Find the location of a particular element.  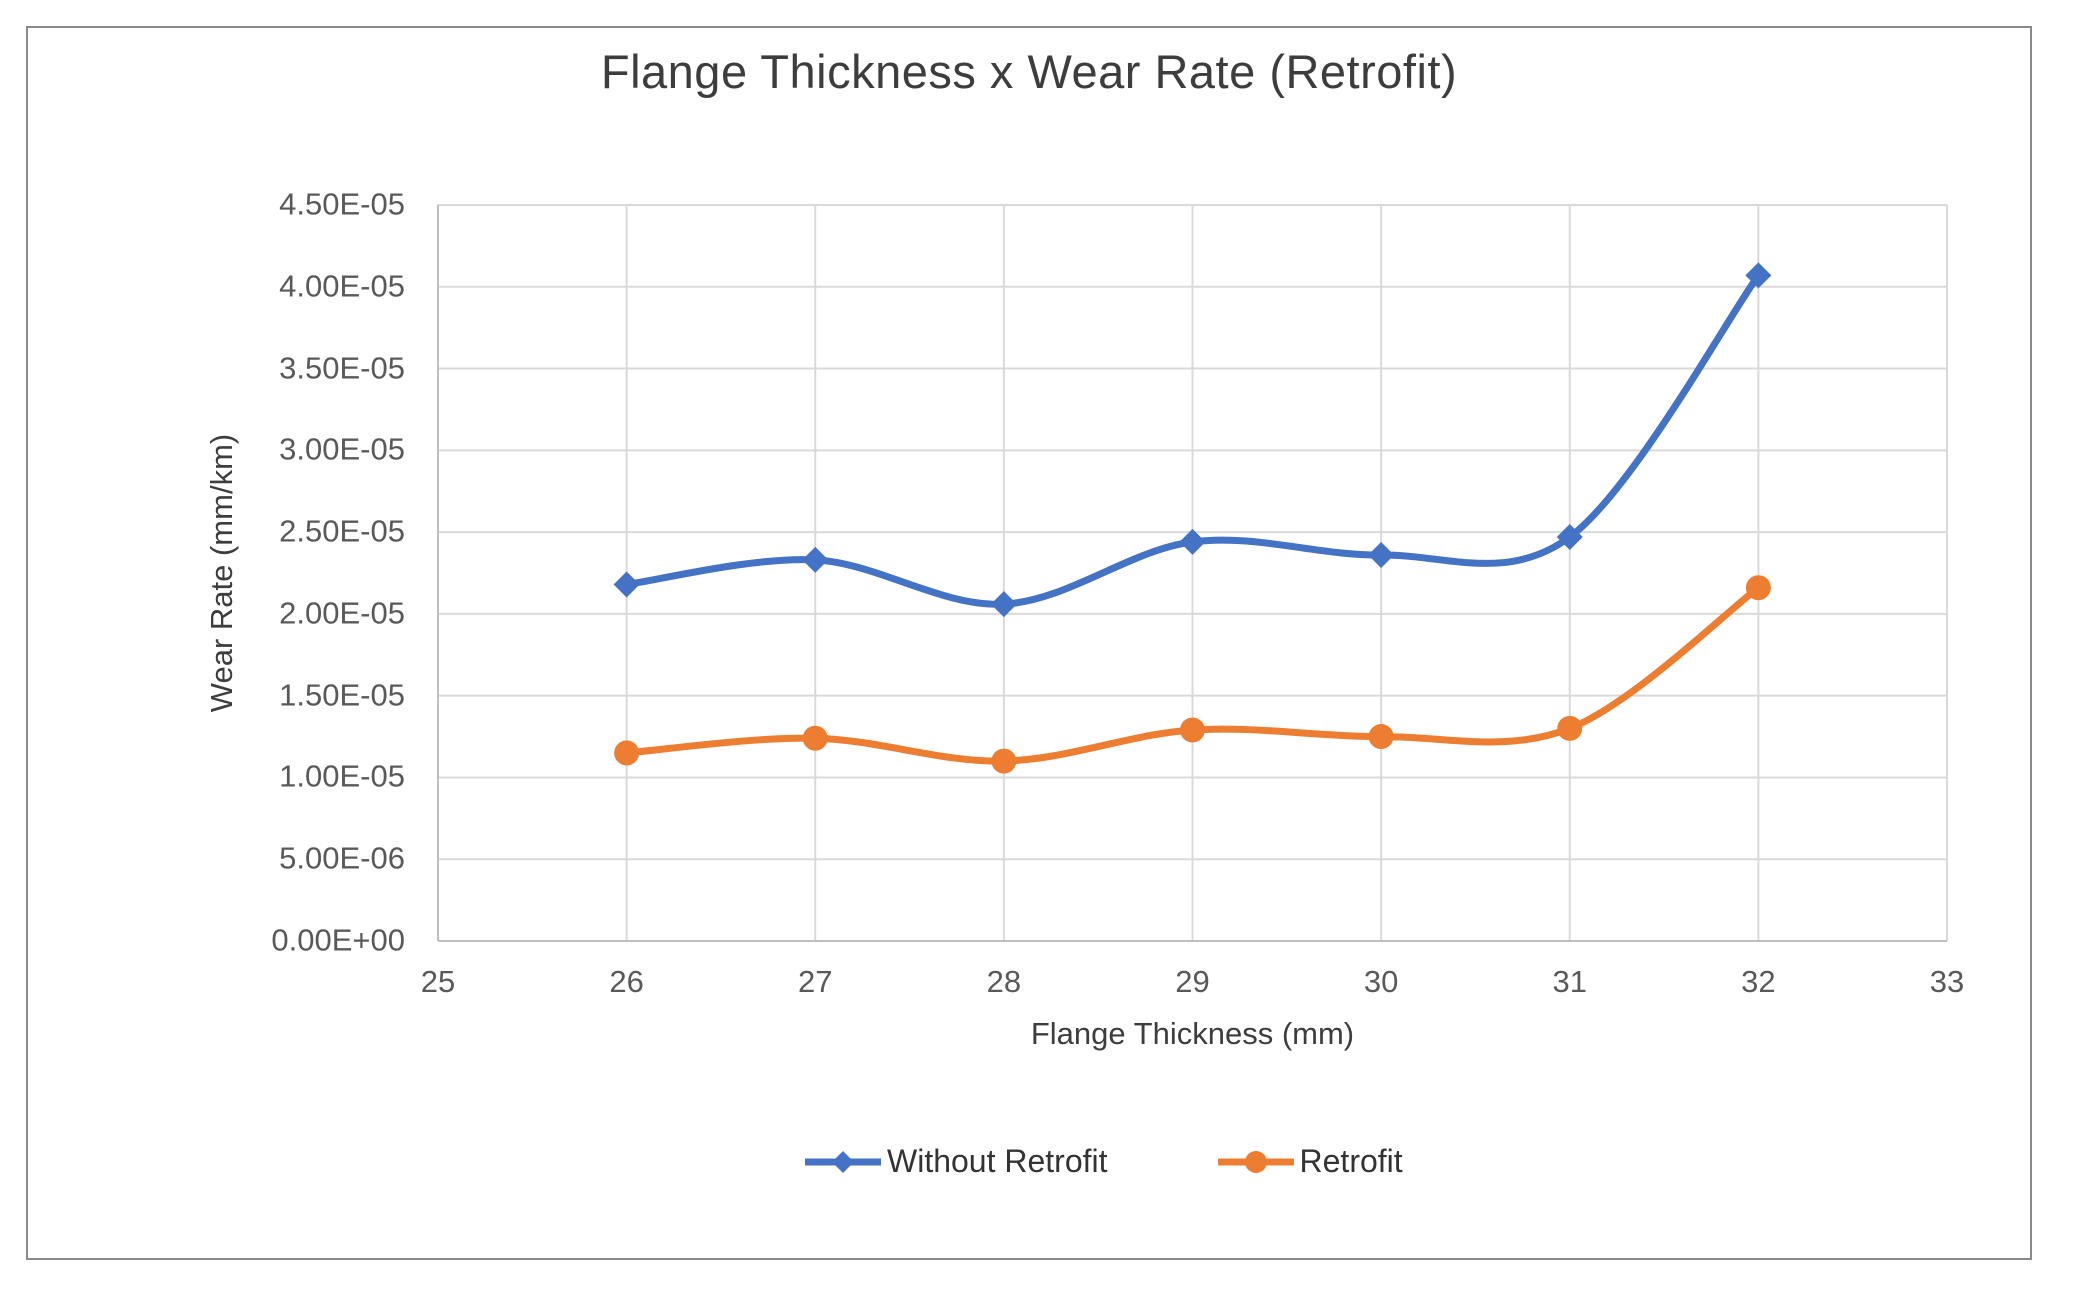

y-axis-tick-label: 3.00E-05 is located at coordinates (342, 449).